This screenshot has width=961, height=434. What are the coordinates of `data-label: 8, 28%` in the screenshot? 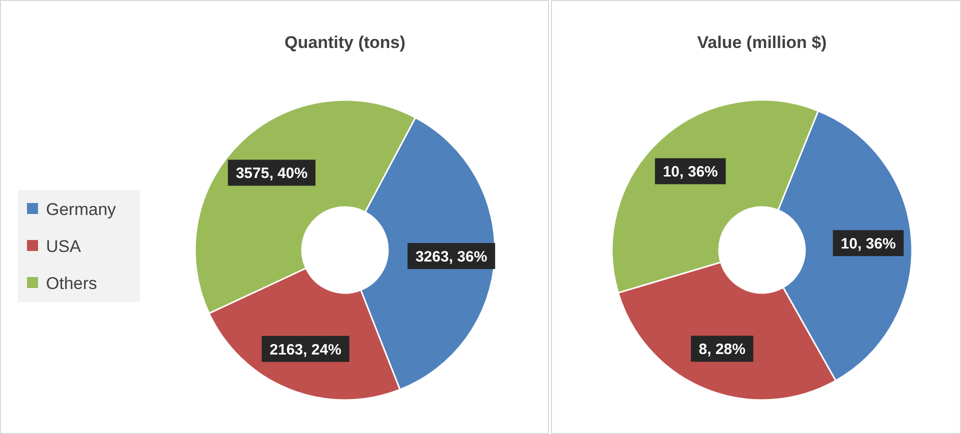 It's located at (722, 349).